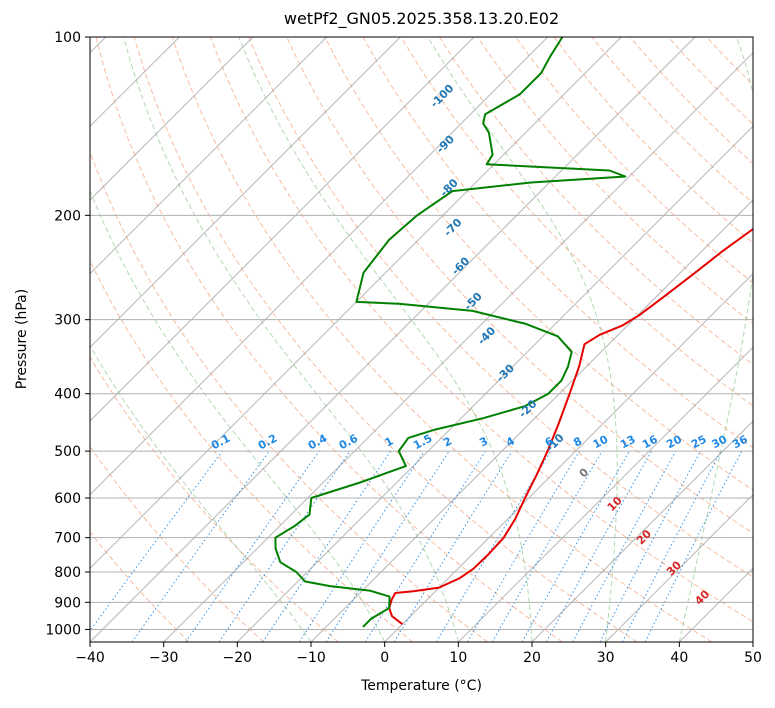 The height and width of the screenshot is (708, 775). Describe the element at coordinates (67, 452) in the screenshot. I see `y-tick-label: 500` at that location.